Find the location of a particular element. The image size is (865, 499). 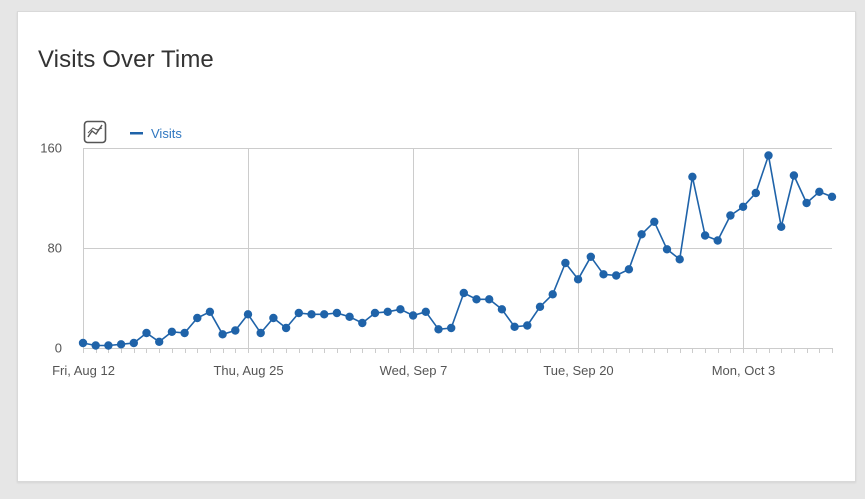

x-tick-label-1: Thu, Aug 25 is located at coordinates (248, 370).